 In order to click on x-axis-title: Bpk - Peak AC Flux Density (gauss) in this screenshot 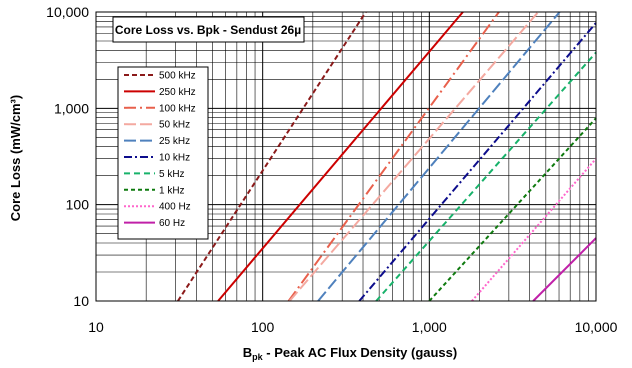, I will do `click(350, 353)`.